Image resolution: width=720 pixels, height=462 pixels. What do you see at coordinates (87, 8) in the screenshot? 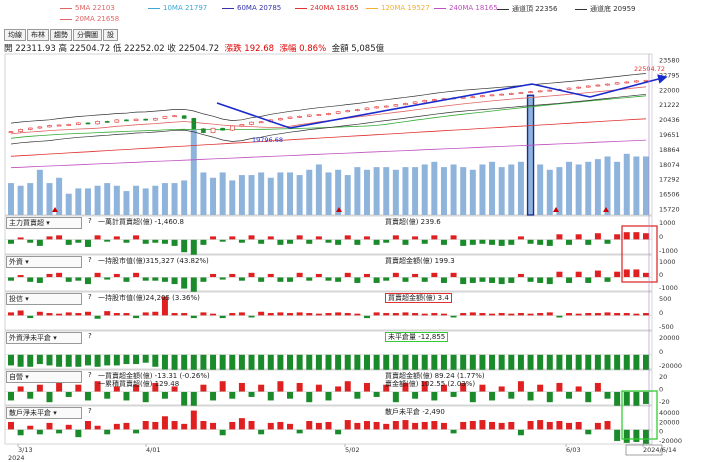
I see `legend-item: 5MA 22103` at bounding box center [87, 8].